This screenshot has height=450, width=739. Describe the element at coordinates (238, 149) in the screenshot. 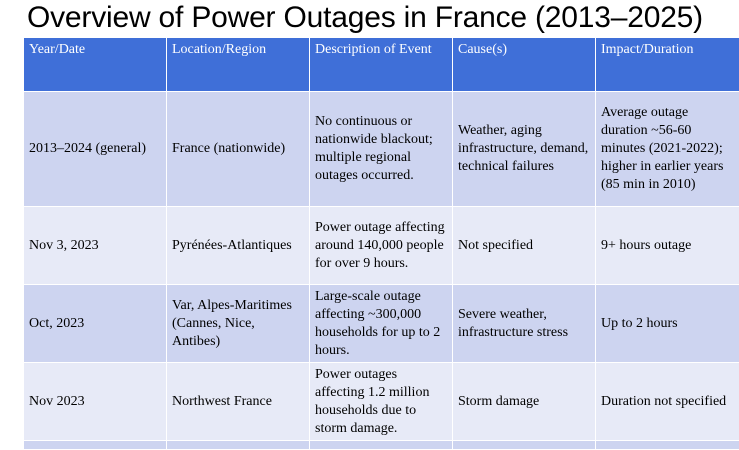

I see `cell-location-region: France (nationwide)` at that location.